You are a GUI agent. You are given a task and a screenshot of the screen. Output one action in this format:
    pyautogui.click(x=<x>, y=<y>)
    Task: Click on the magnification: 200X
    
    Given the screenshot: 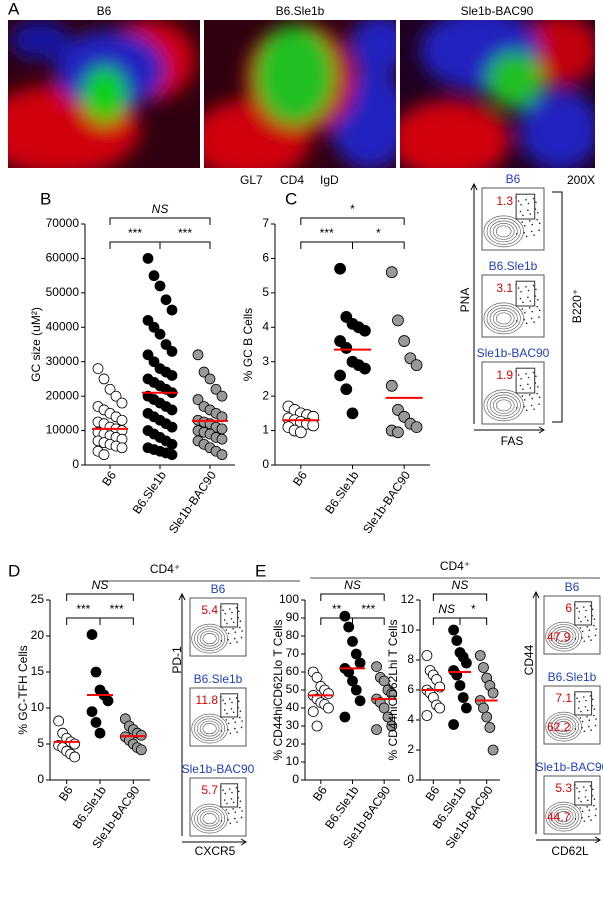 What is the action you would take?
    pyautogui.click(x=581, y=180)
    